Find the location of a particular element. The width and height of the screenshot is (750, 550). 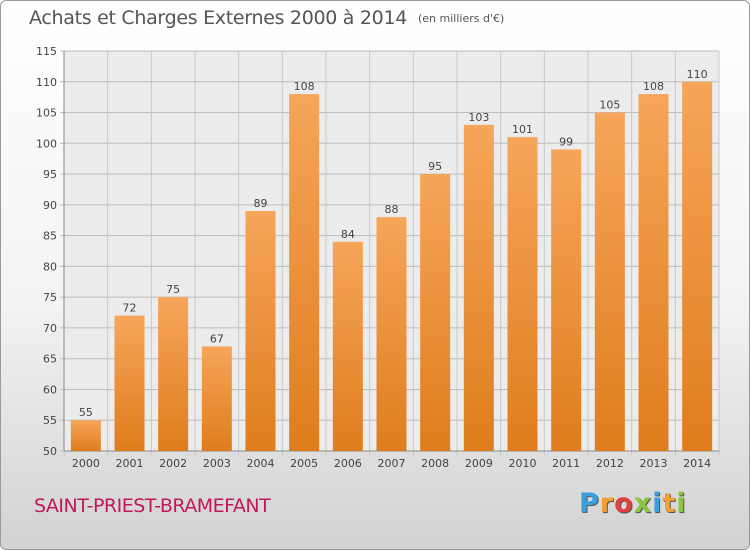

logo-letter: r is located at coordinates (607, 503).